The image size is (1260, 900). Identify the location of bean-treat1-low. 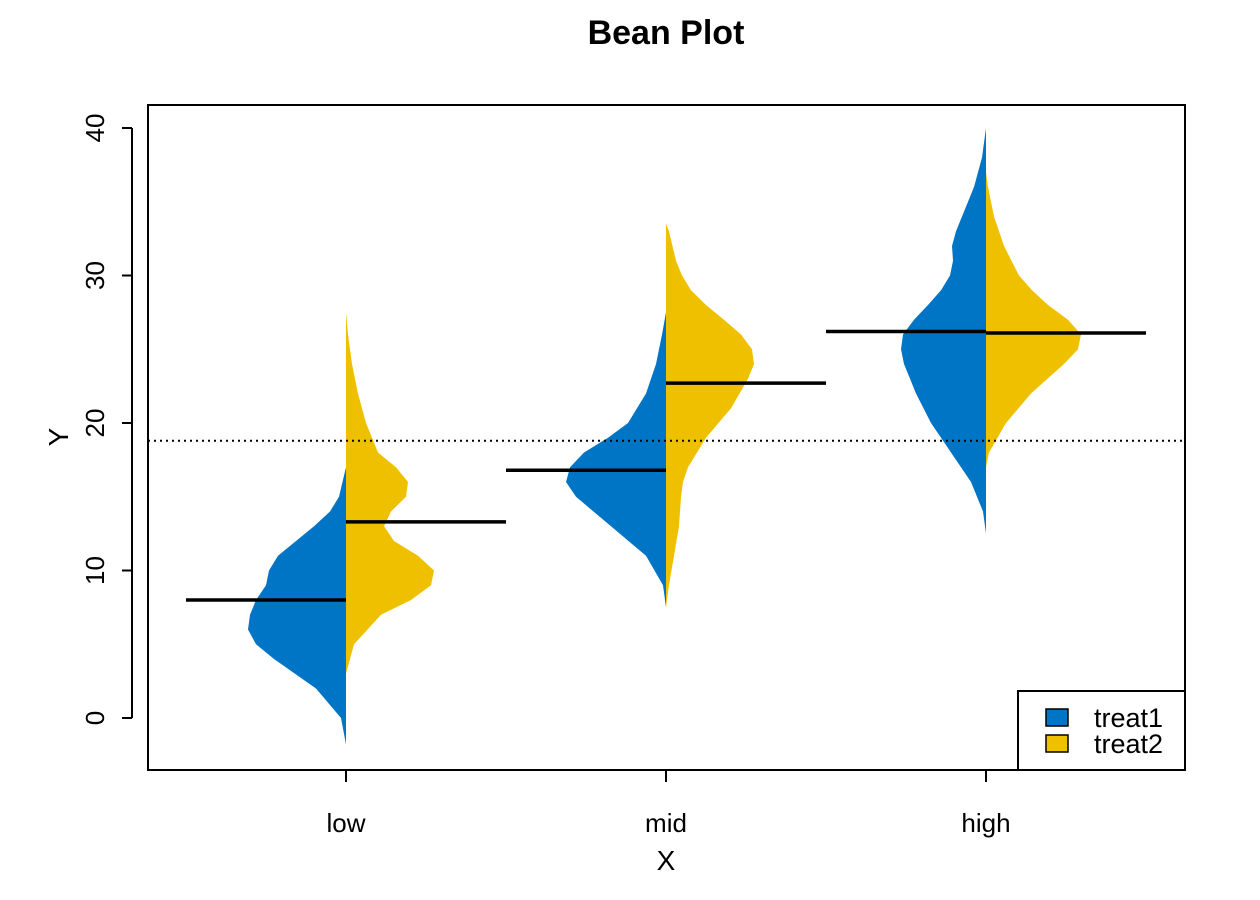
(297, 606).